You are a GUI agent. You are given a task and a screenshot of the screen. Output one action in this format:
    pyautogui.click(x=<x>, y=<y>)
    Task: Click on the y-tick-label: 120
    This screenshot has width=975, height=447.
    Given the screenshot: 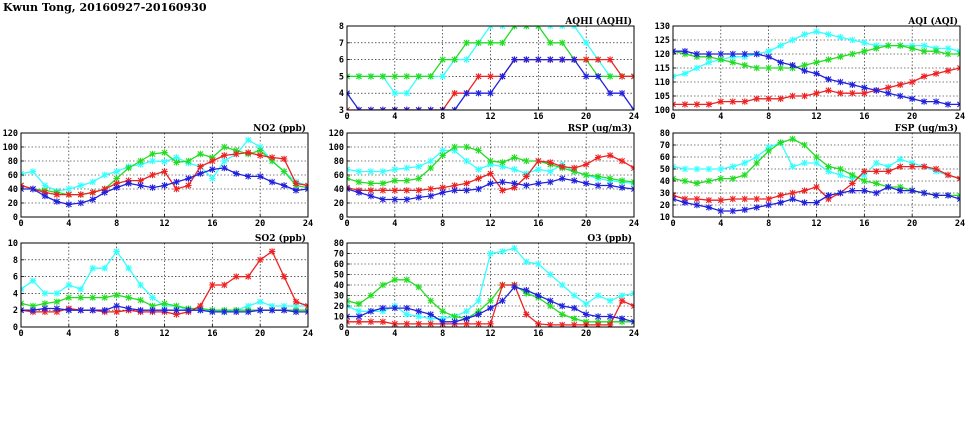 What is the action you would take?
    pyautogui.click(x=662, y=55)
    